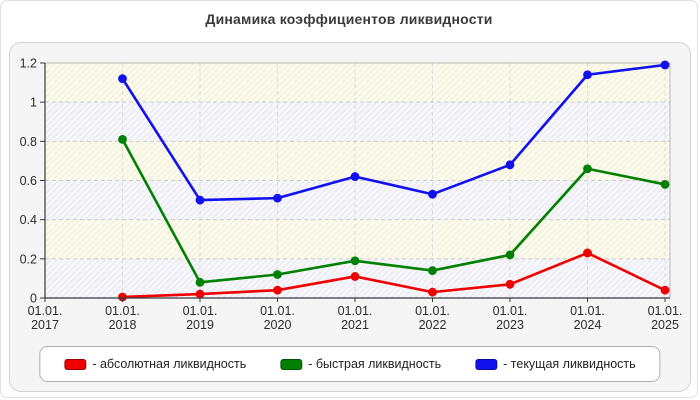 This screenshot has width=700, height=400. Describe the element at coordinates (169, 364) in the screenshot. I see `legend-label-absolute-liquidity: - абсолютная ликвидность` at that location.